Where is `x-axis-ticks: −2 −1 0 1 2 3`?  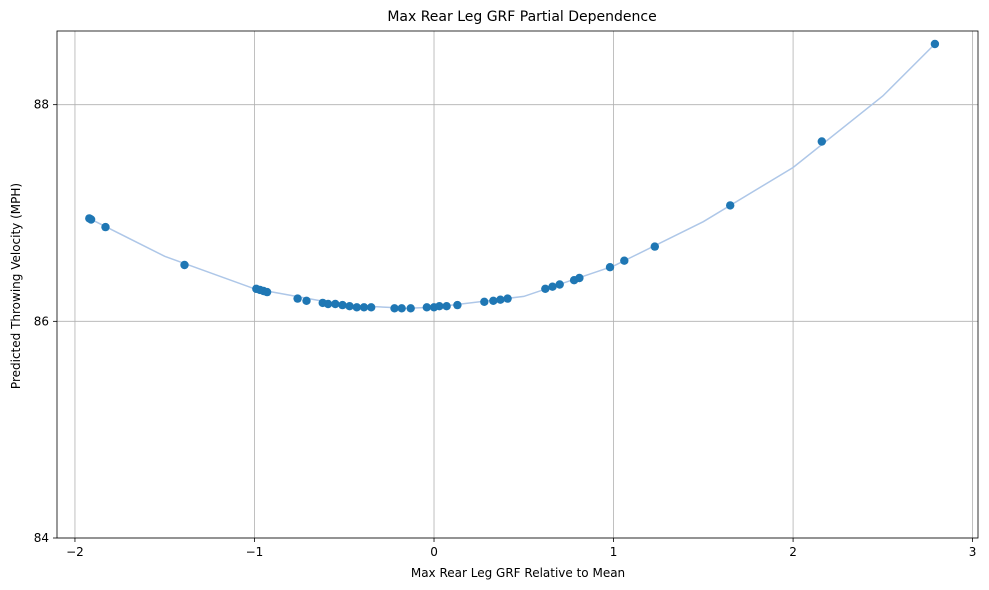 x-axis-ticks: −2 −1 0 1 2 3 is located at coordinates (521, 548).